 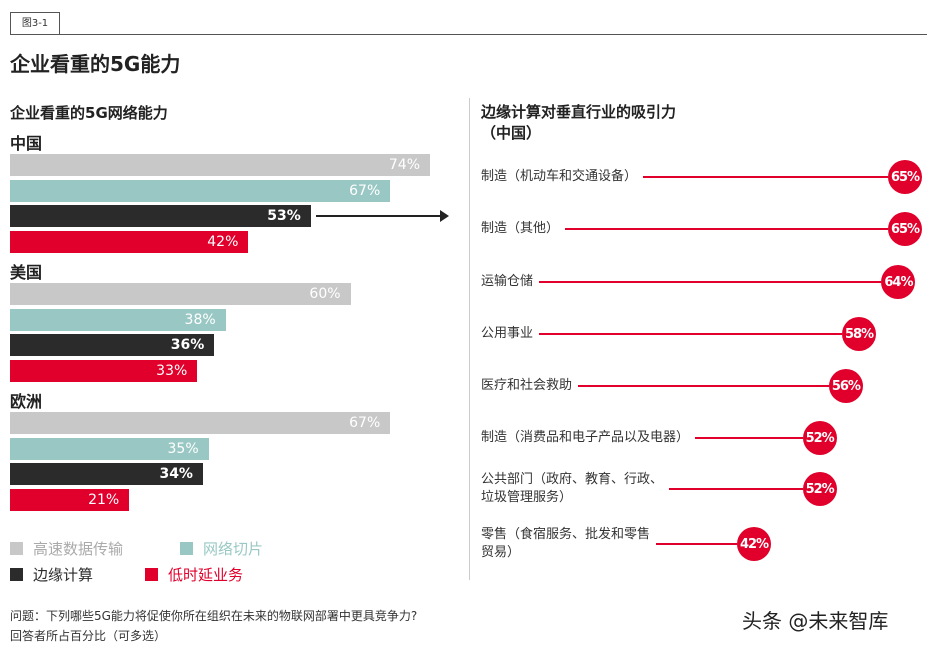 I want to click on bar-value-label: 35%, so click(x=183, y=448).